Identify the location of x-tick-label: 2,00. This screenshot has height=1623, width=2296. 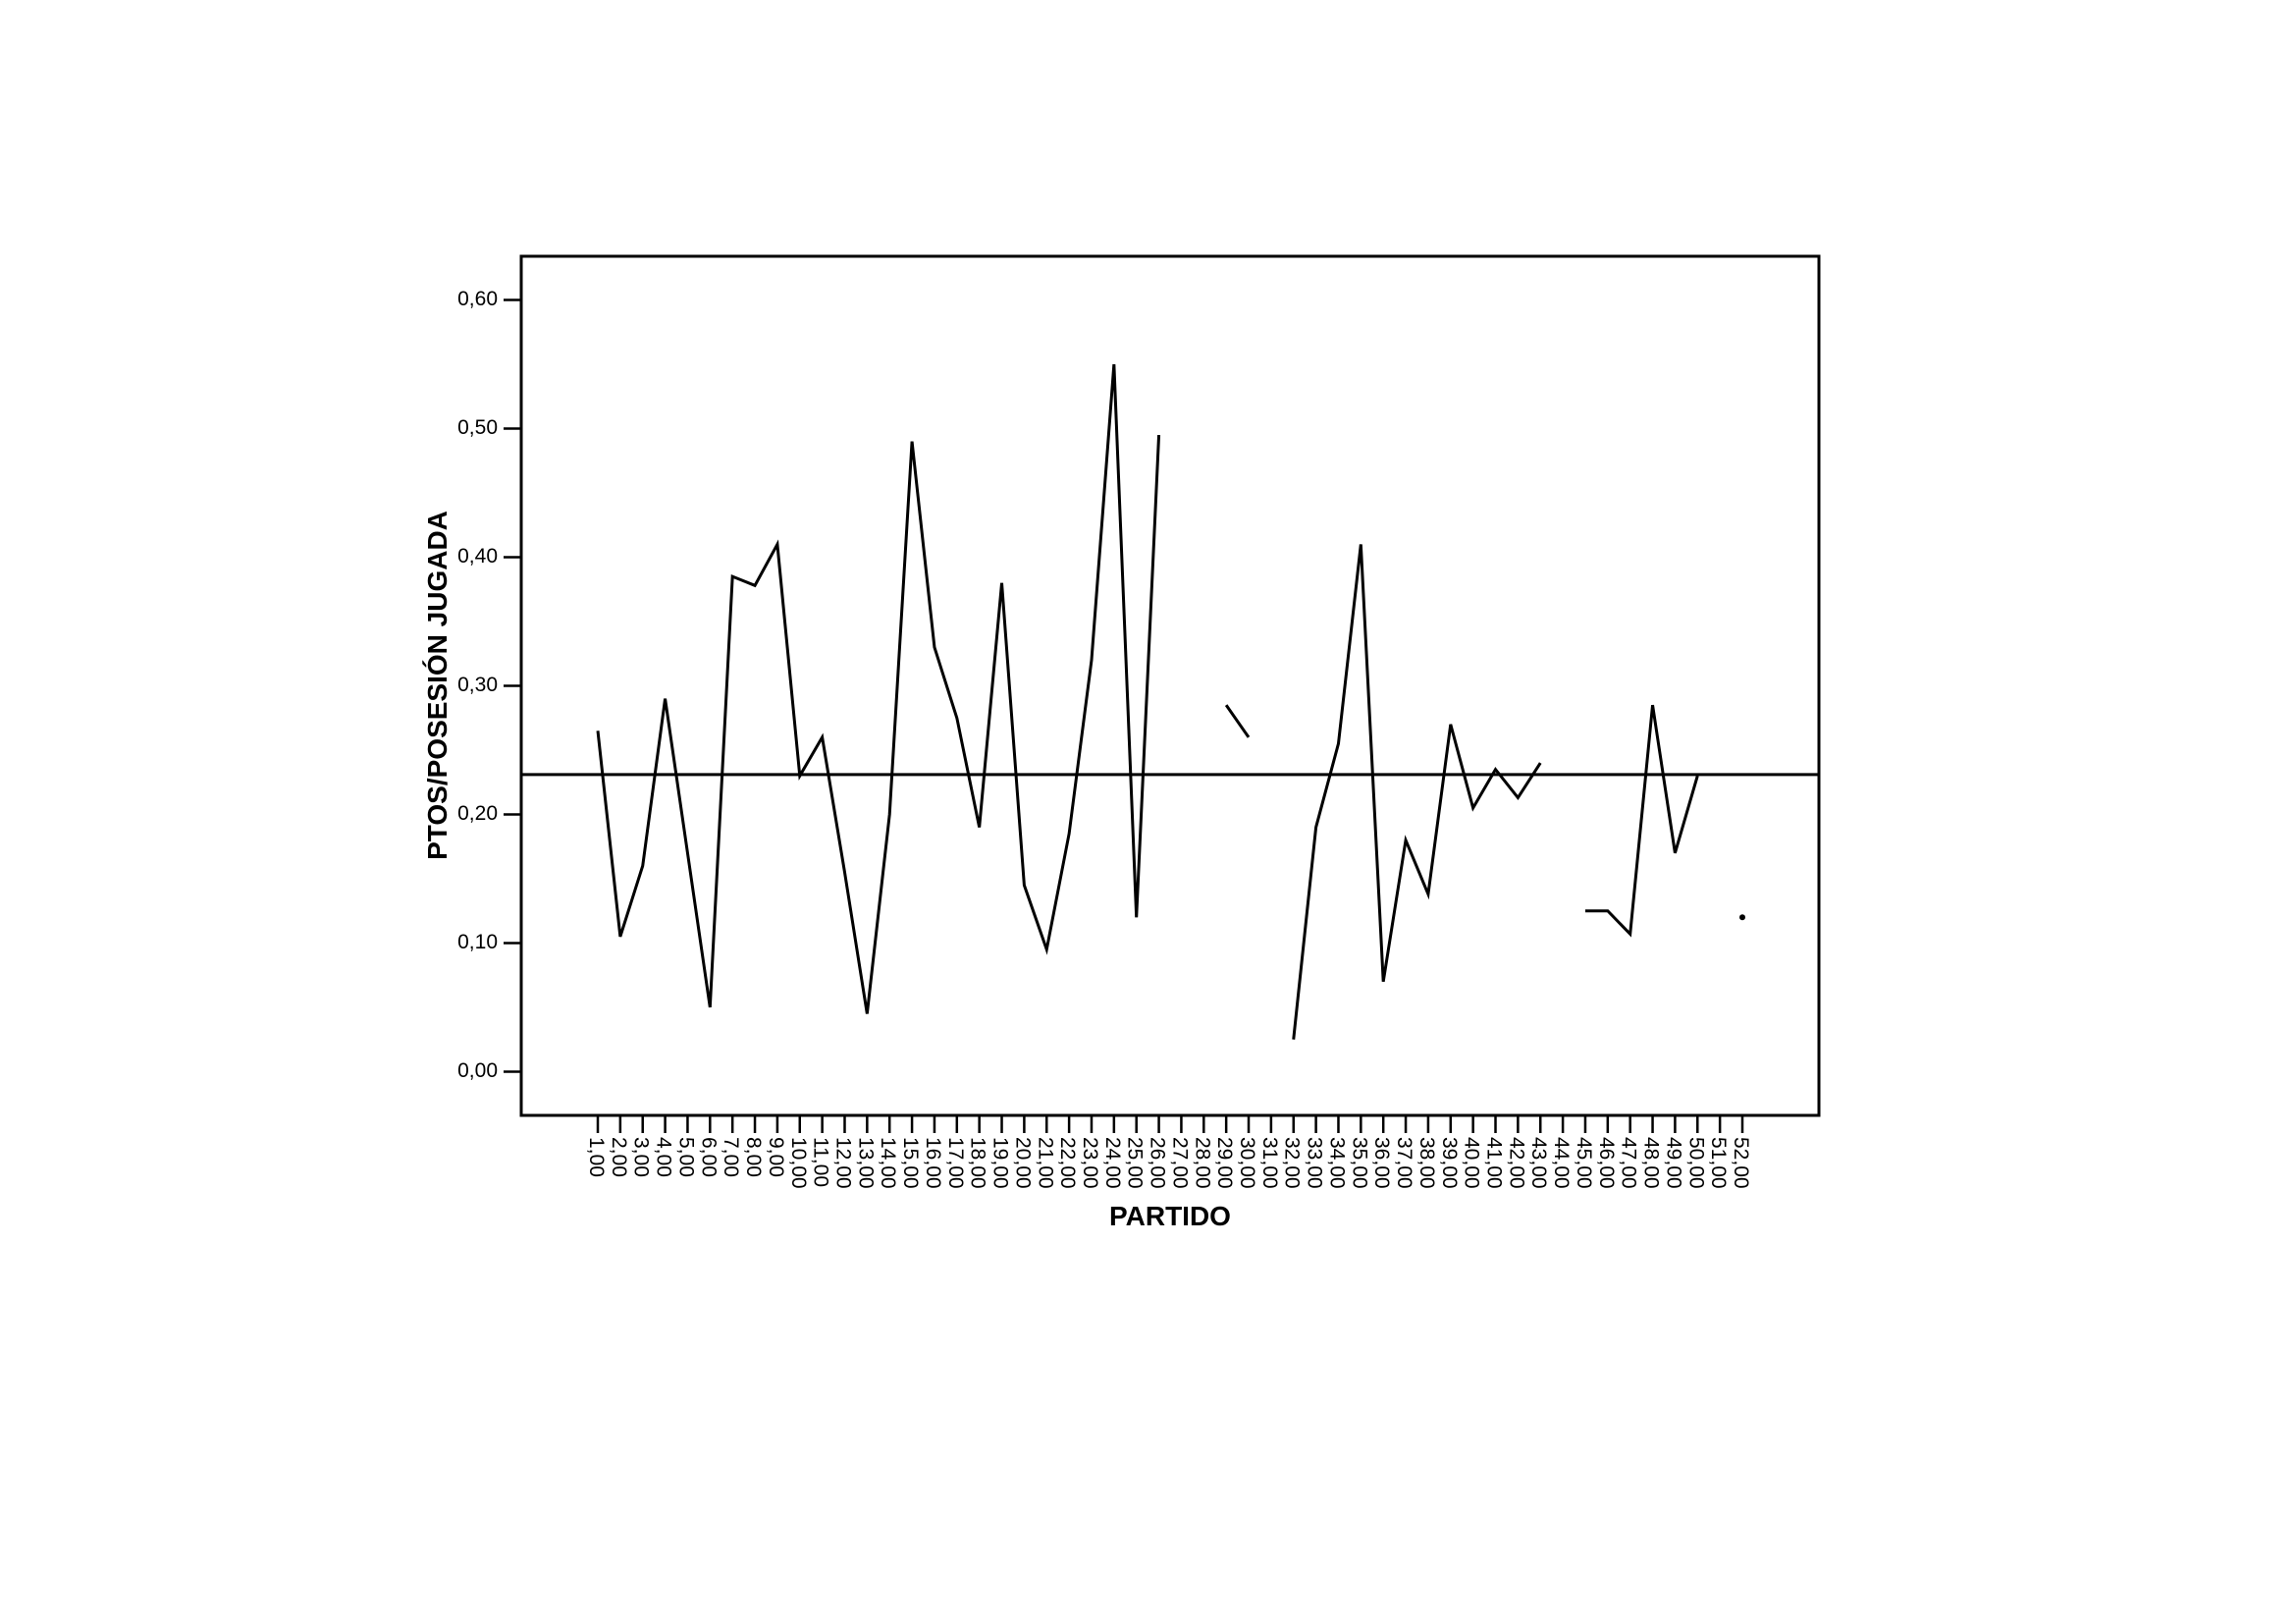
(619, 1157).